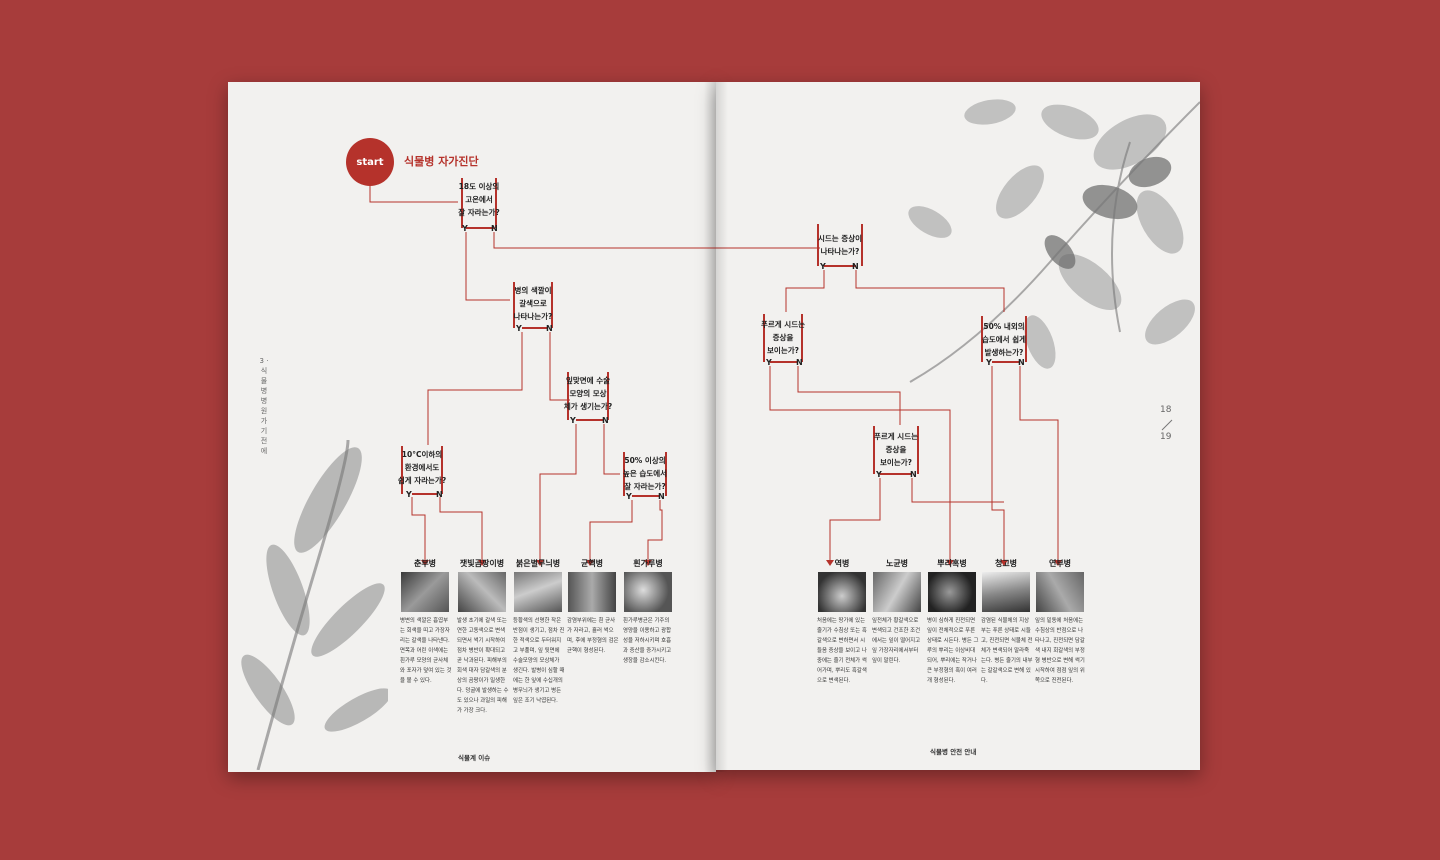  Describe the element at coordinates (482, 563) in the screenshot. I see `disease-name: 잿빛곰팡이병` at that location.